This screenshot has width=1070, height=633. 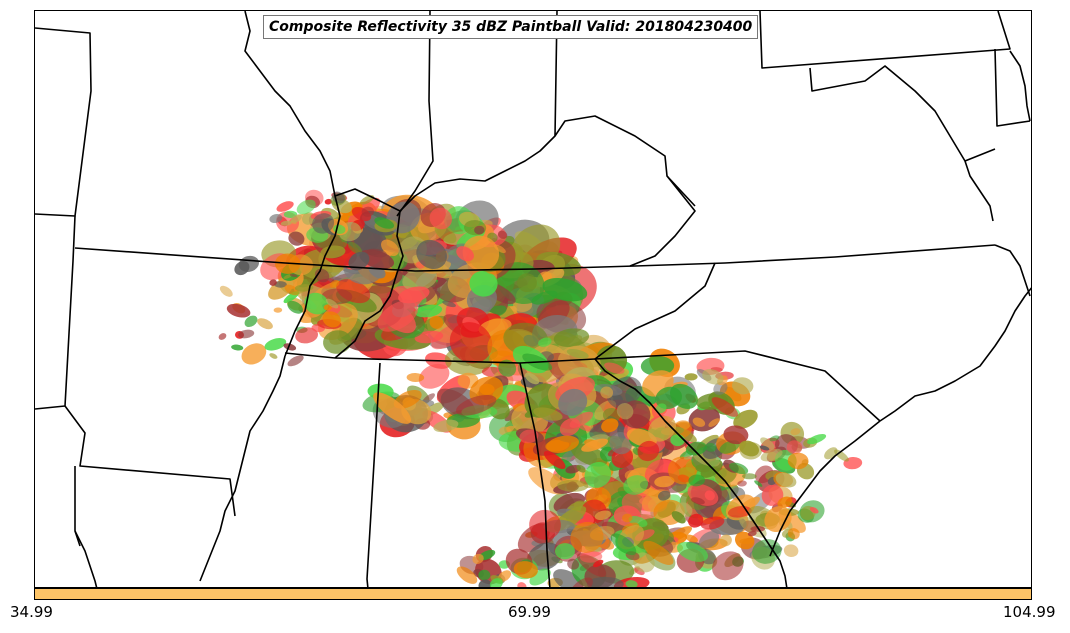 What do you see at coordinates (529, 612) in the screenshot?
I see `colorbar-tick-mid: 69.99` at bounding box center [529, 612].